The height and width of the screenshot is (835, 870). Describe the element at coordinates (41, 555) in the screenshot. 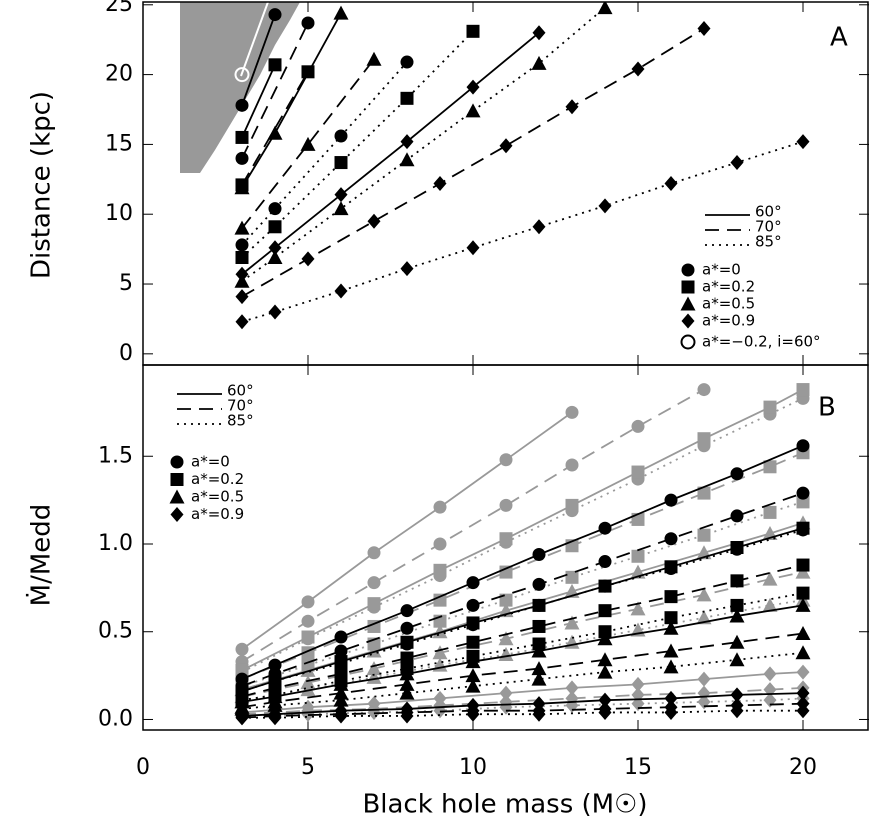

I see `y-axis-label: Ṁ/Medd` at that location.